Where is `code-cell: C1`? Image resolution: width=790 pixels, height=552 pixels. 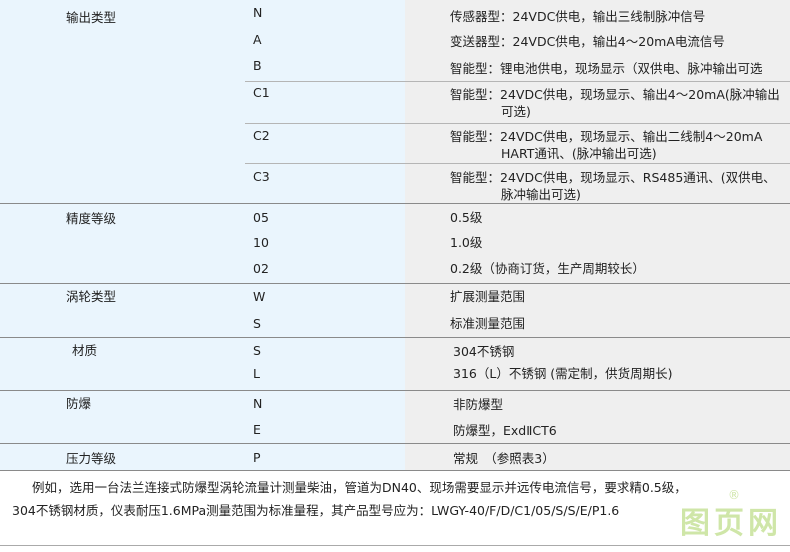
code-cell: C1 is located at coordinates (261, 92).